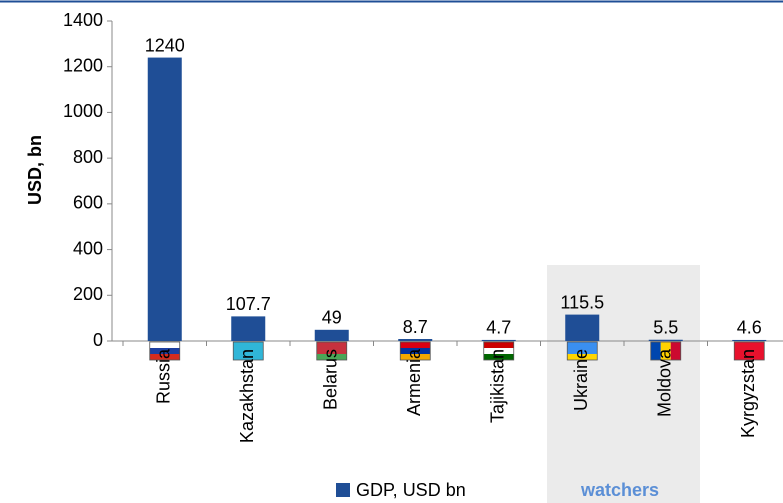  I want to click on y-tick-label: 1400, so click(83, 20).